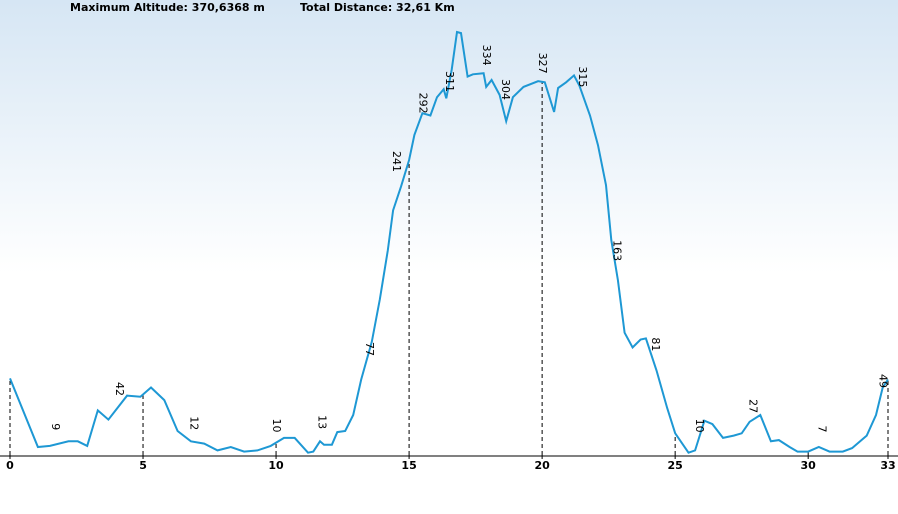  I want to click on altitude-label: 311, so click(449, 81).